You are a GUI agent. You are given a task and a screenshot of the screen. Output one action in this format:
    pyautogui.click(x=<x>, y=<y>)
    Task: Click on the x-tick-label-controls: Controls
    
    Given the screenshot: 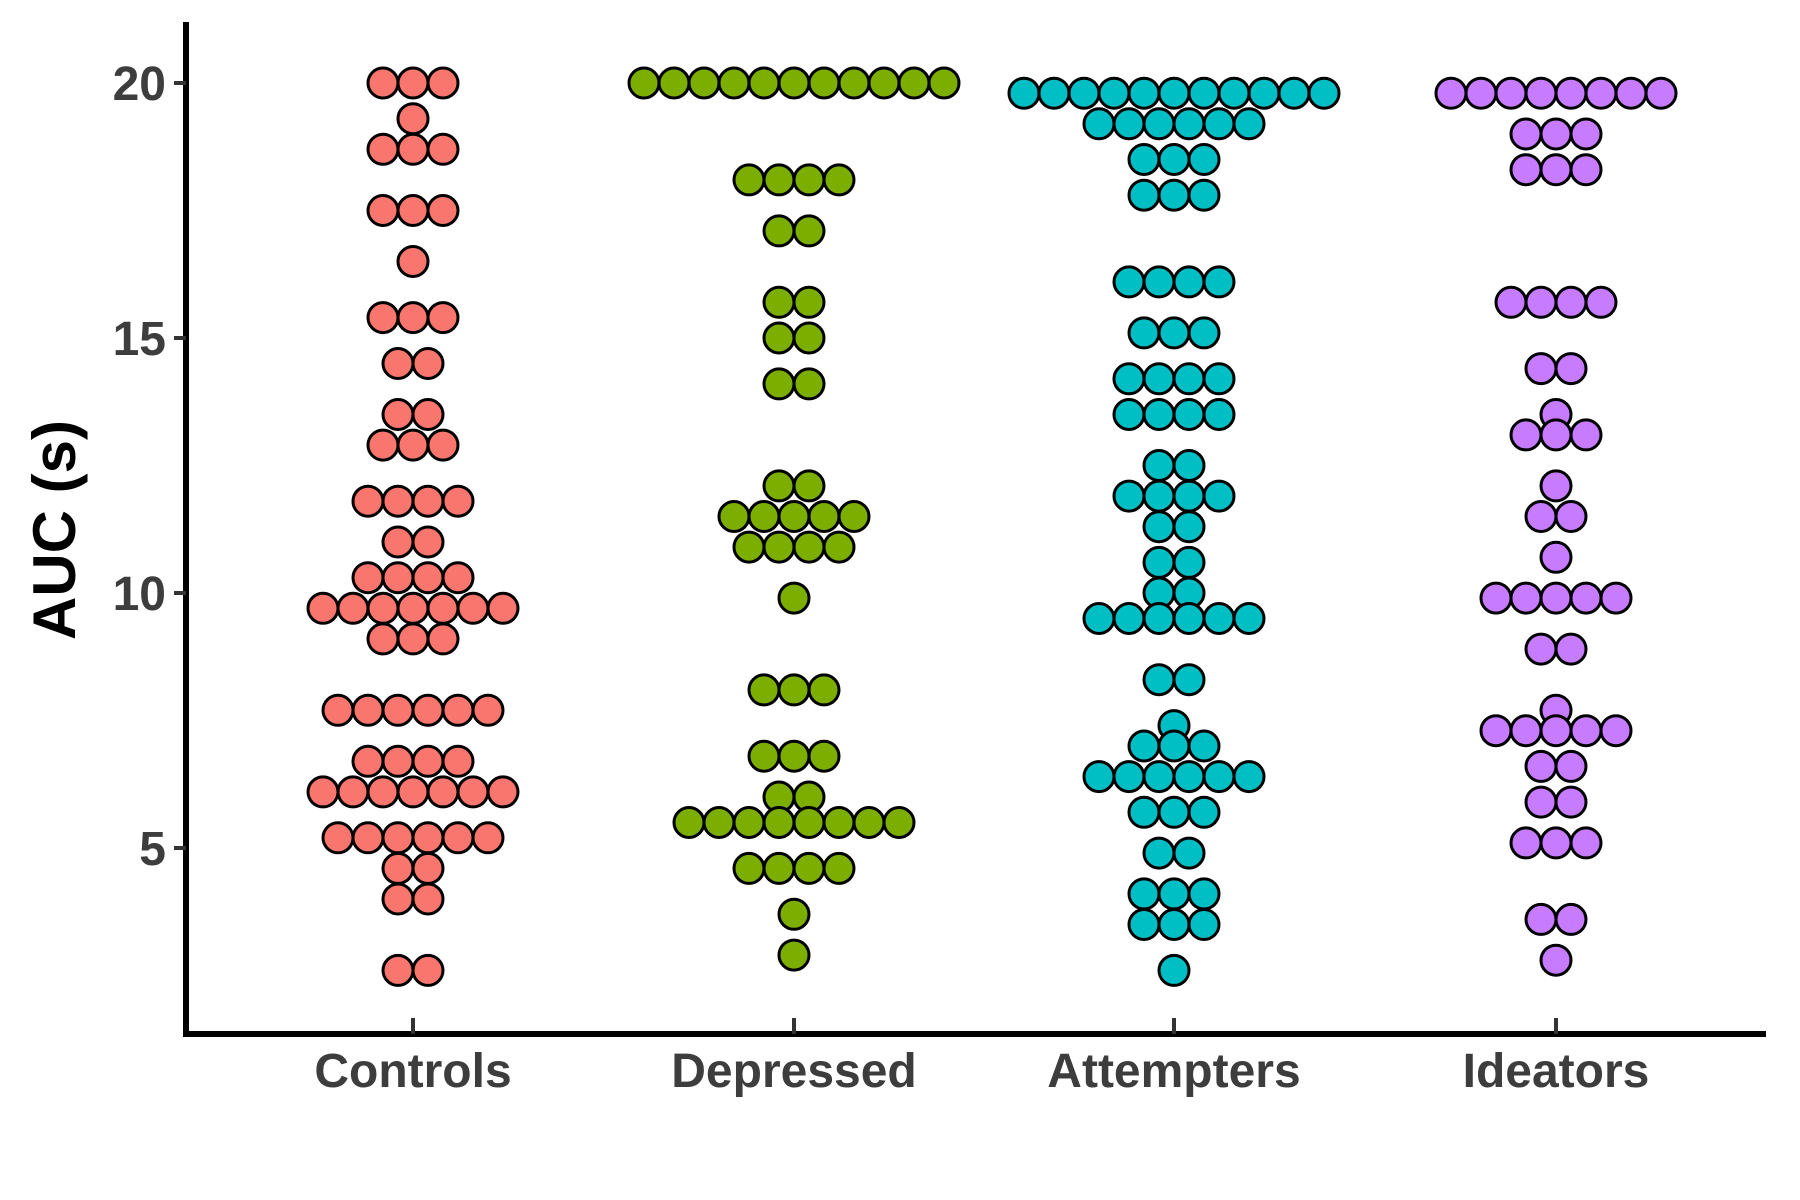 What is the action you would take?
    pyautogui.click(x=412, y=1071)
    